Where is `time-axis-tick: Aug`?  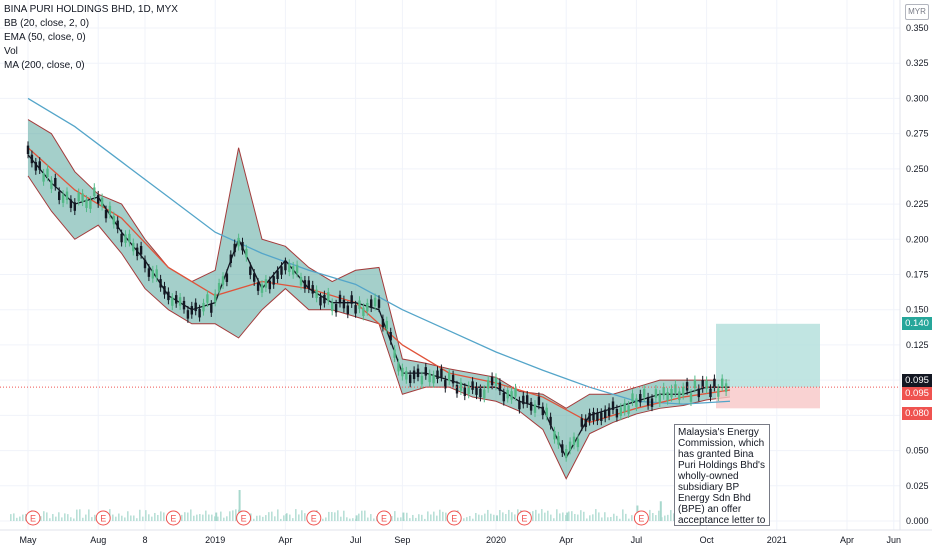 time-axis-tick: Aug is located at coordinates (98, 540).